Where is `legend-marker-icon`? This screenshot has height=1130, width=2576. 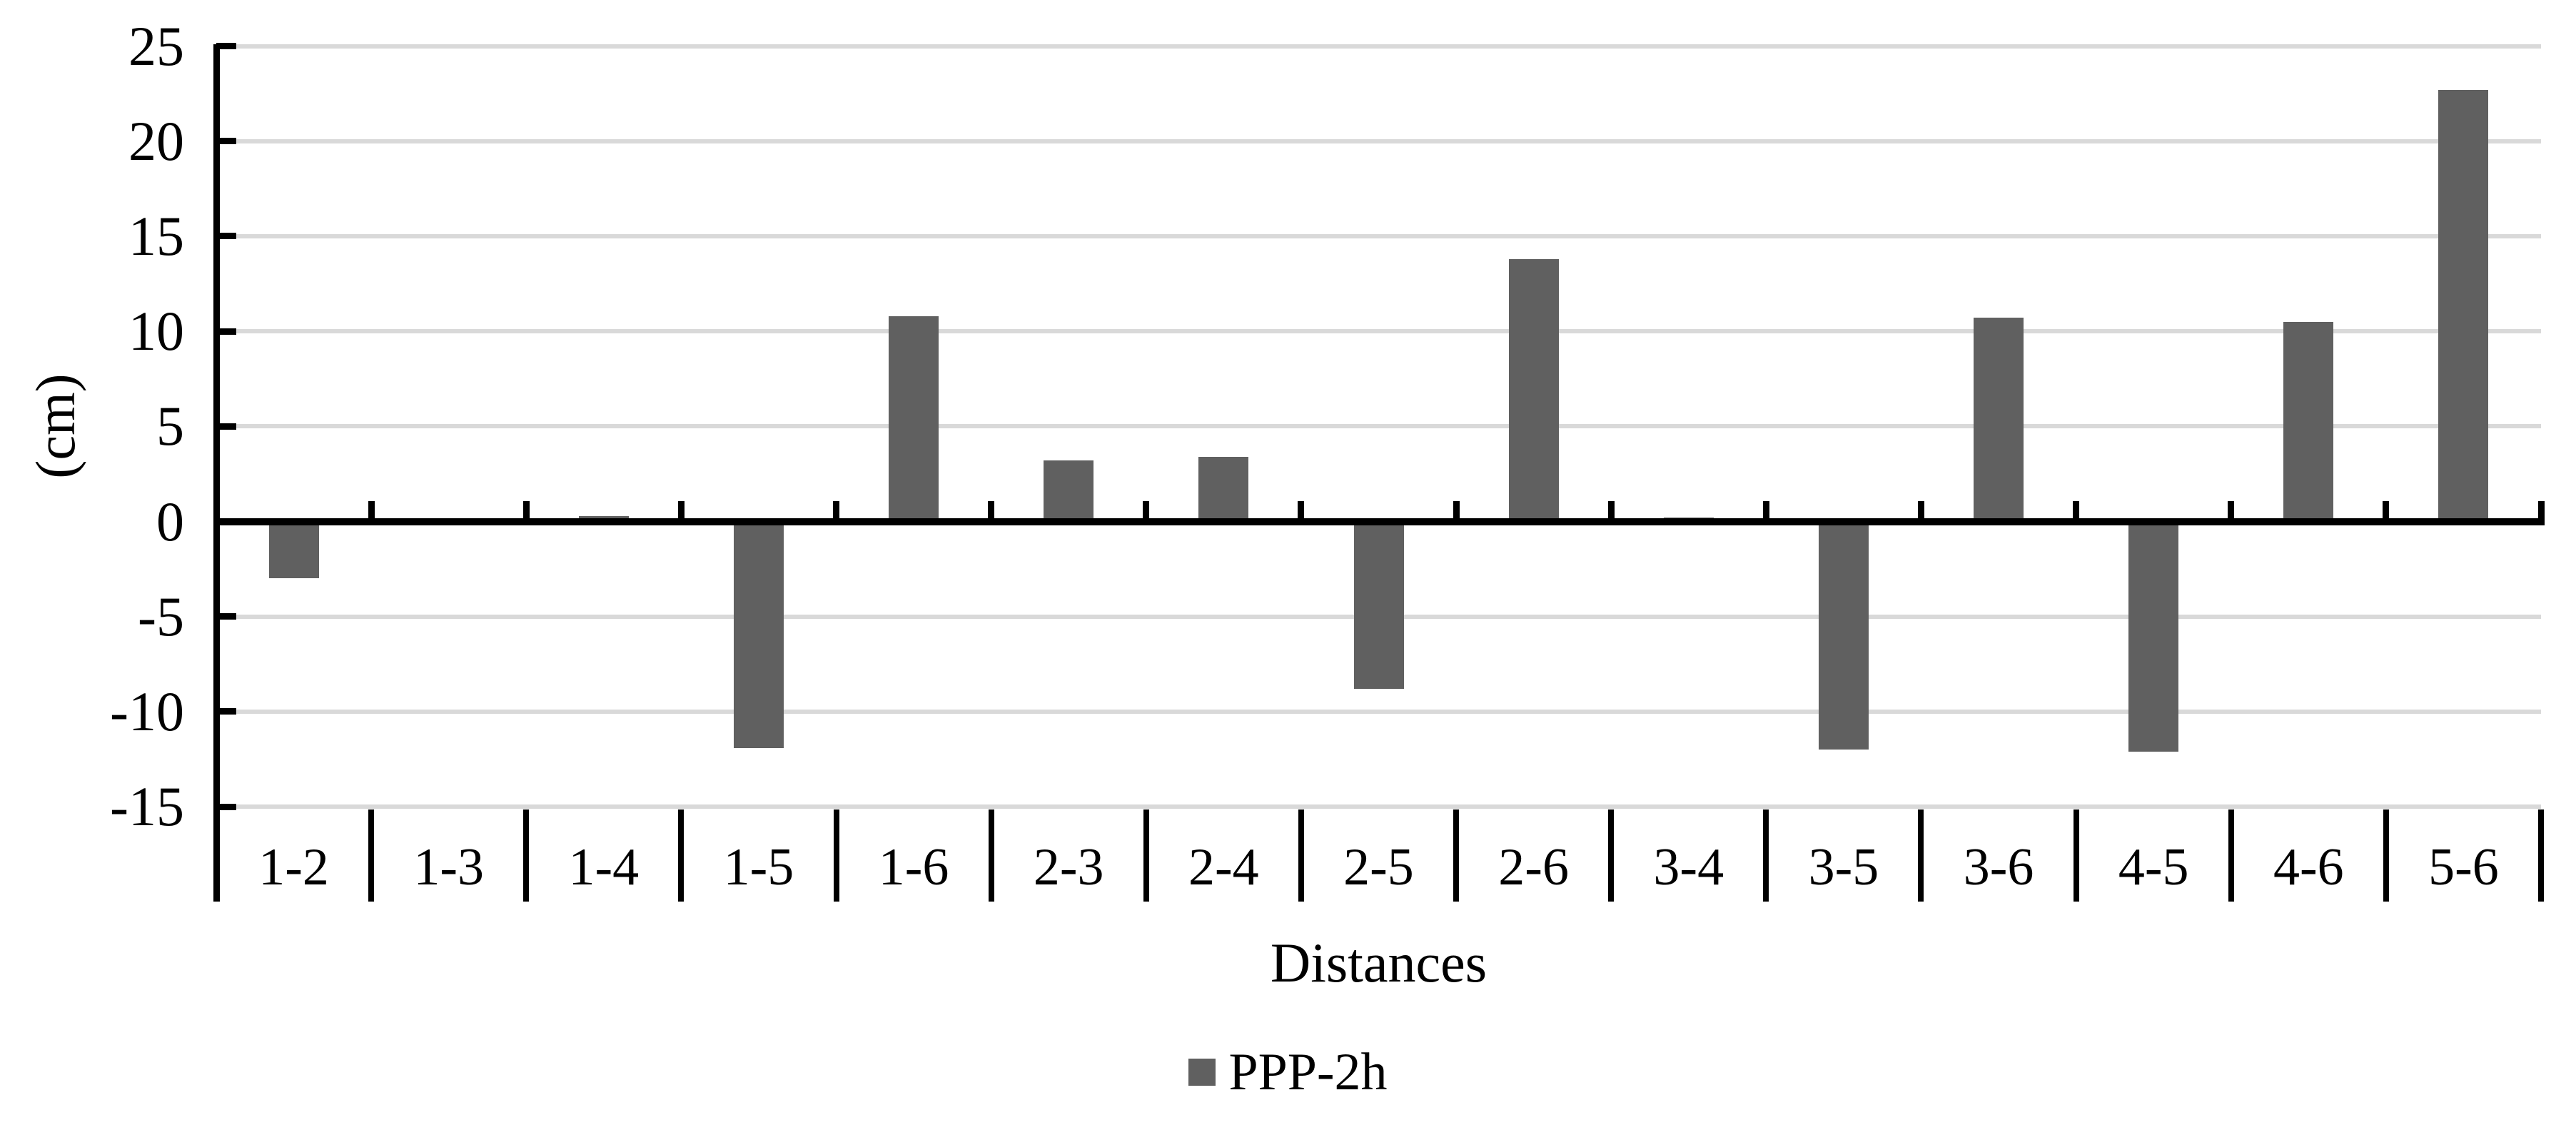 legend-marker-icon is located at coordinates (1202, 1072).